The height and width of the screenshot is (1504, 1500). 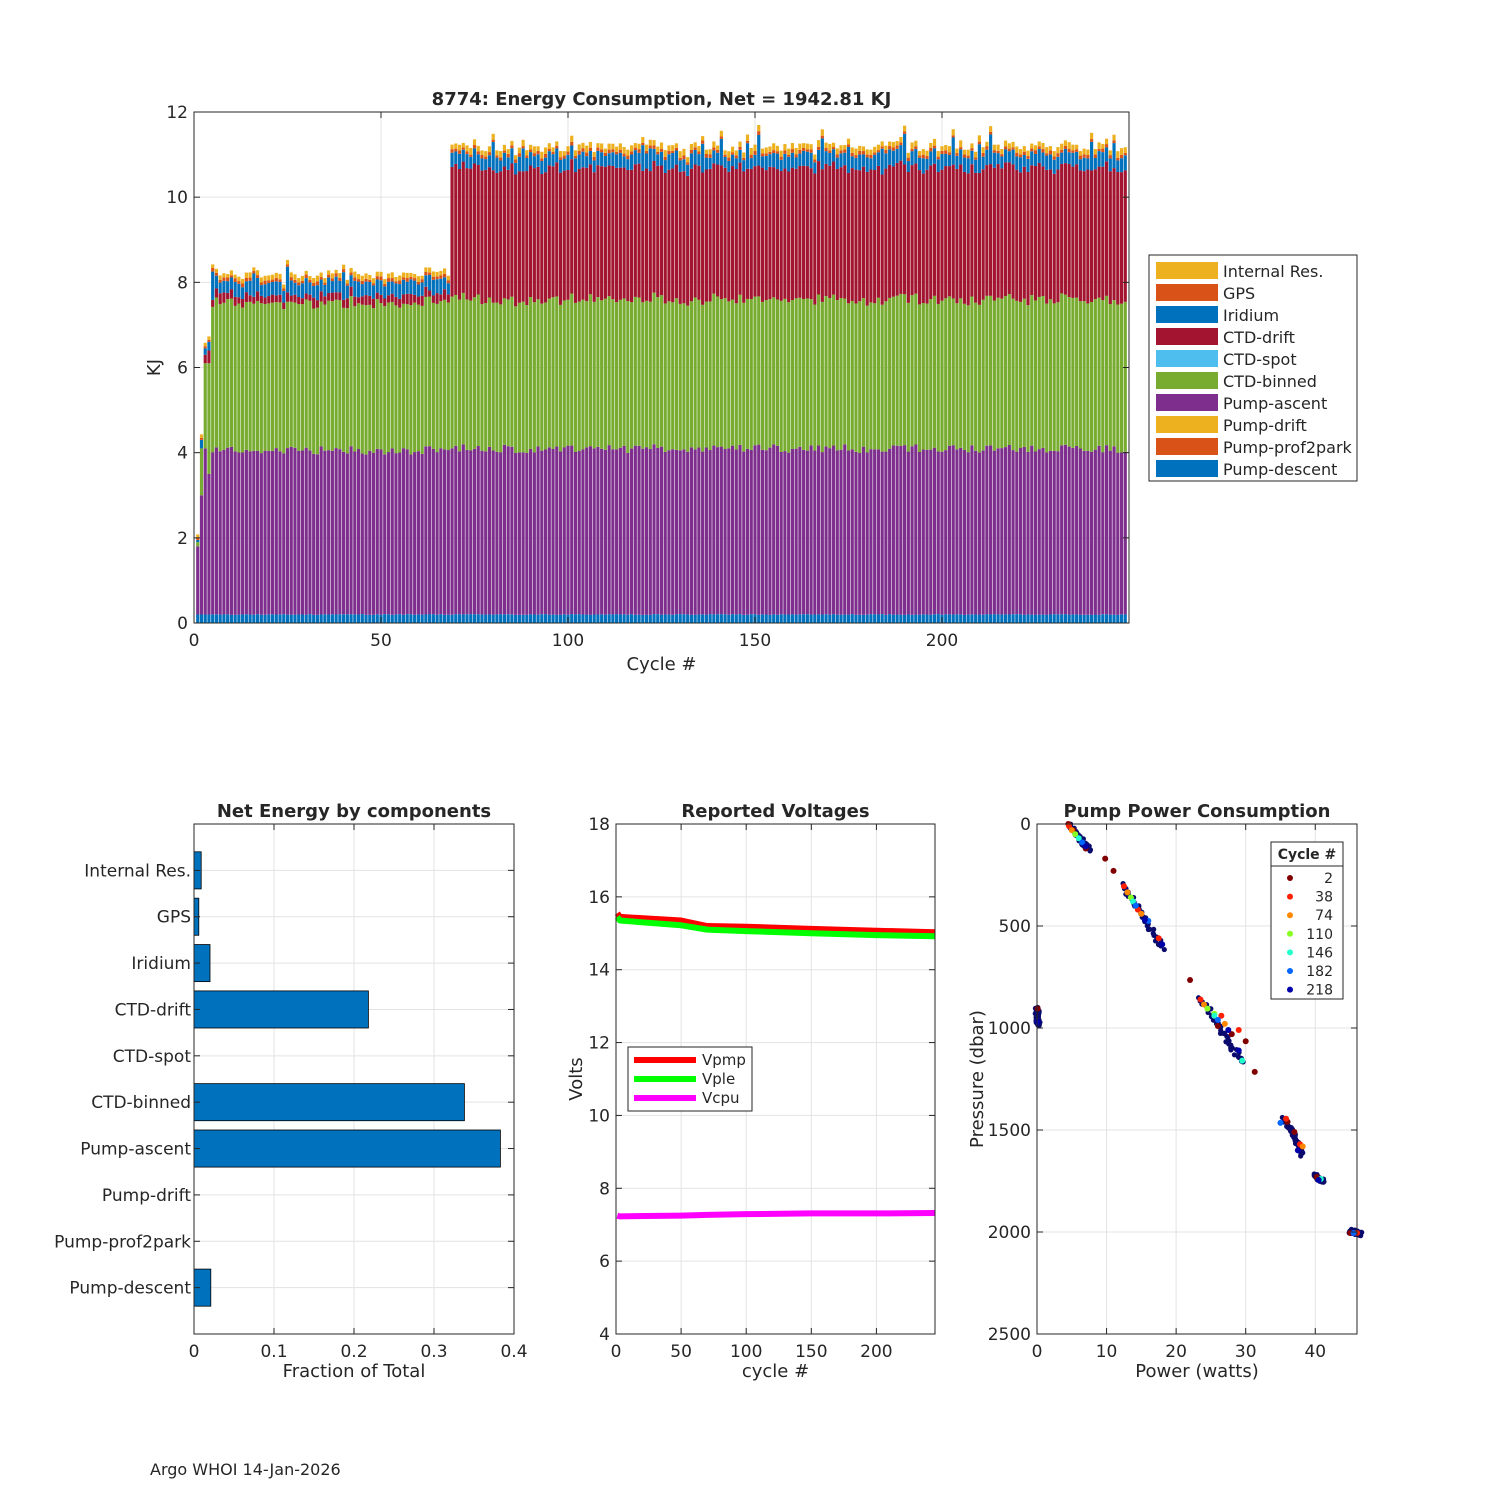 What do you see at coordinates (1009, 1233) in the screenshot?
I see `y-tick-label: 2000` at bounding box center [1009, 1233].